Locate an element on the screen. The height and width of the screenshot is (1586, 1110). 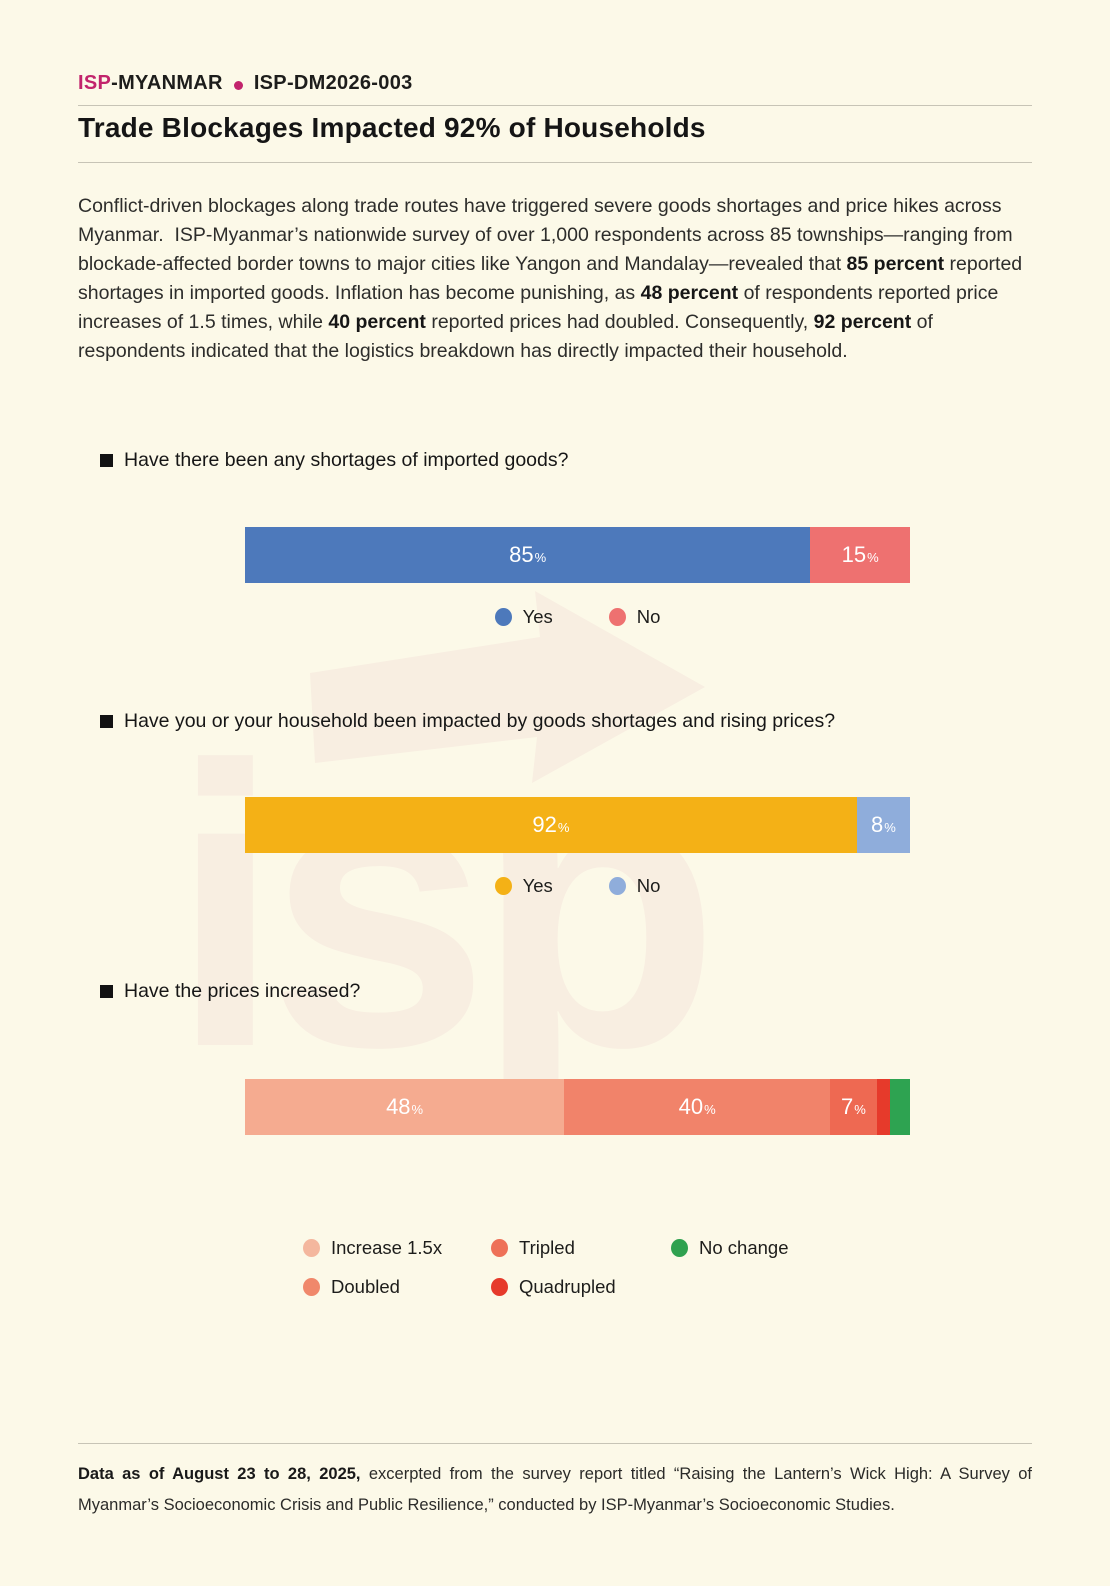
legend-item-quadrupled: Quadrupled is located at coordinates (581, 1287).